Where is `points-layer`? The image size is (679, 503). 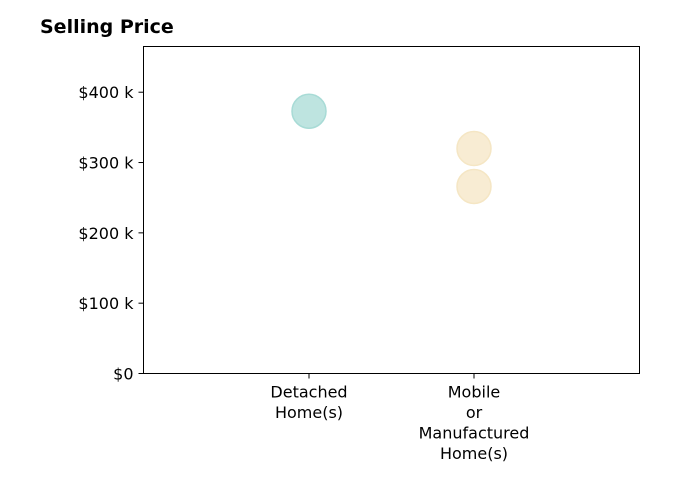 points-layer is located at coordinates (391, 149).